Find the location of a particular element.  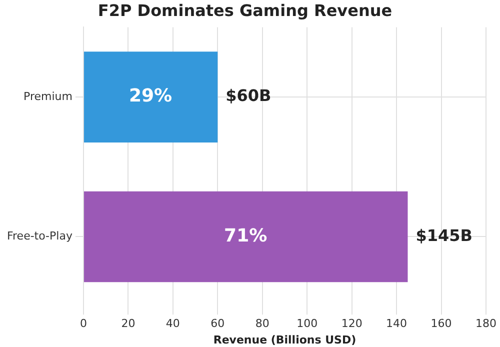

x-tick-label: 0 is located at coordinates (83, 323).